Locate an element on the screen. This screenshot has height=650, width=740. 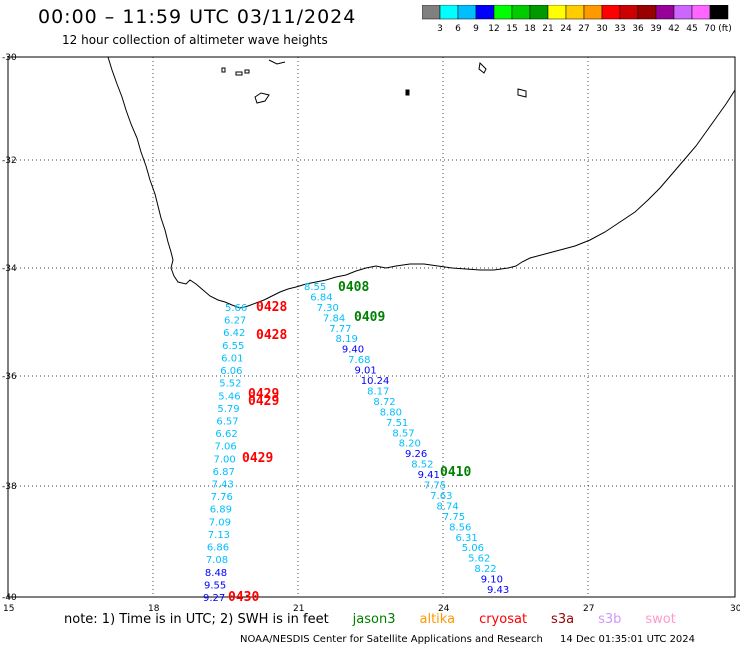
swh-value: 6.87 is located at coordinates (224, 472).